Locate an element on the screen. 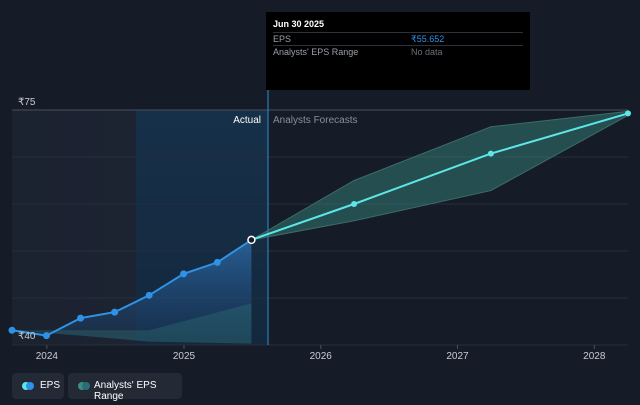  legend-eps-label: EPS is located at coordinates (50, 385).